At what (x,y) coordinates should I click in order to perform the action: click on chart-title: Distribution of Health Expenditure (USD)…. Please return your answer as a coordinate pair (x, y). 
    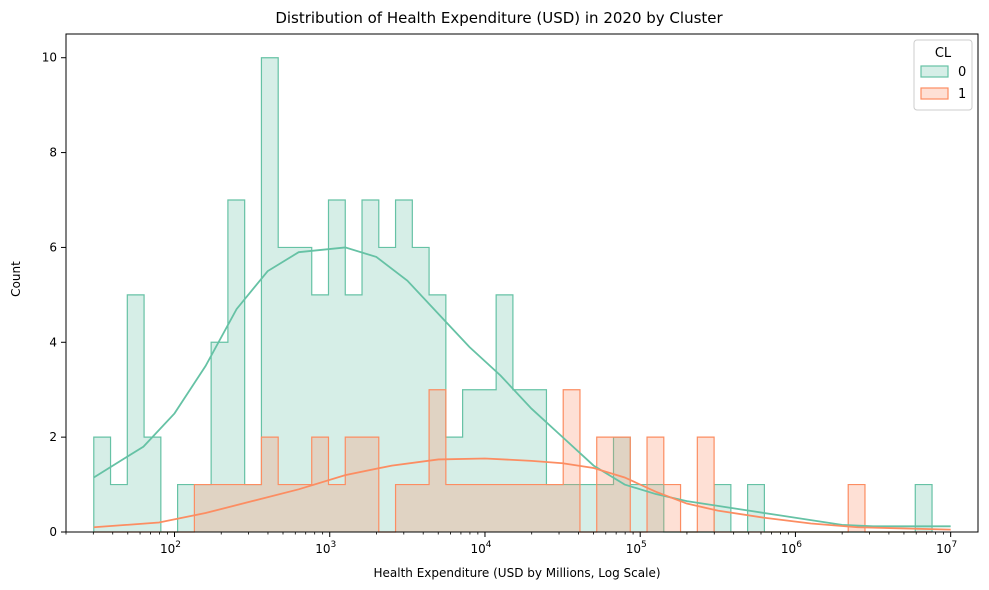
    Looking at the image, I should click on (499, 18).